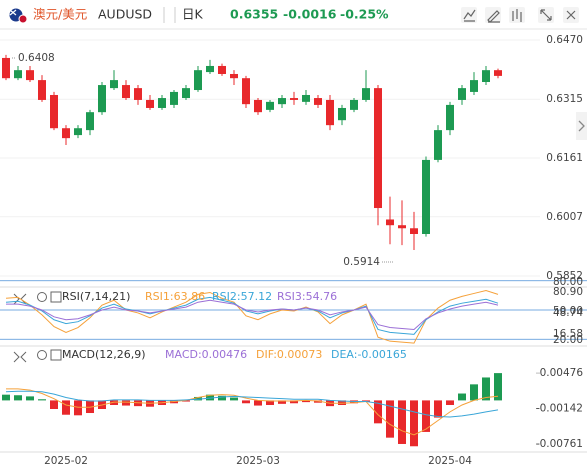 The height and width of the screenshot is (473, 587). What do you see at coordinates (361, 262) in the screenshot?
I see `price-annotation: 0.5914` at bounding box center [361, 262].